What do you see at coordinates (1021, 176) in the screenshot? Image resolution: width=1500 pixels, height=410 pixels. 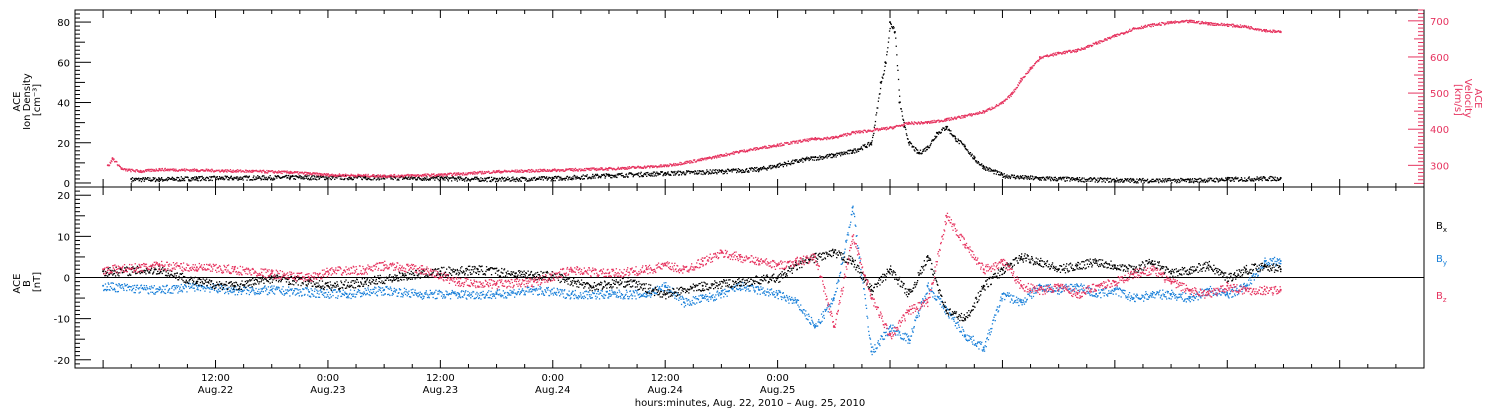 I see `ion-density-point-sample` at bounding box center [1021, 176].